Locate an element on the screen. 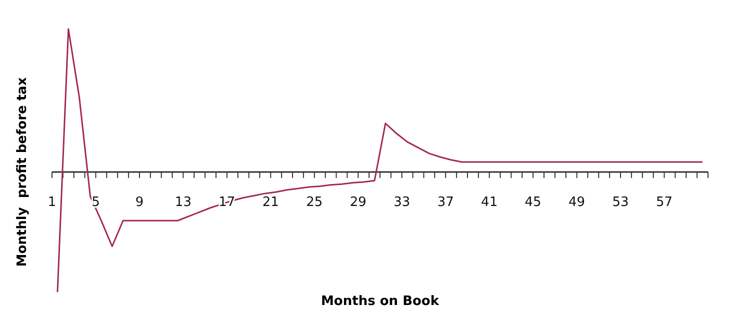  x-tick-label: 49 is located at coordinates (577, 202).